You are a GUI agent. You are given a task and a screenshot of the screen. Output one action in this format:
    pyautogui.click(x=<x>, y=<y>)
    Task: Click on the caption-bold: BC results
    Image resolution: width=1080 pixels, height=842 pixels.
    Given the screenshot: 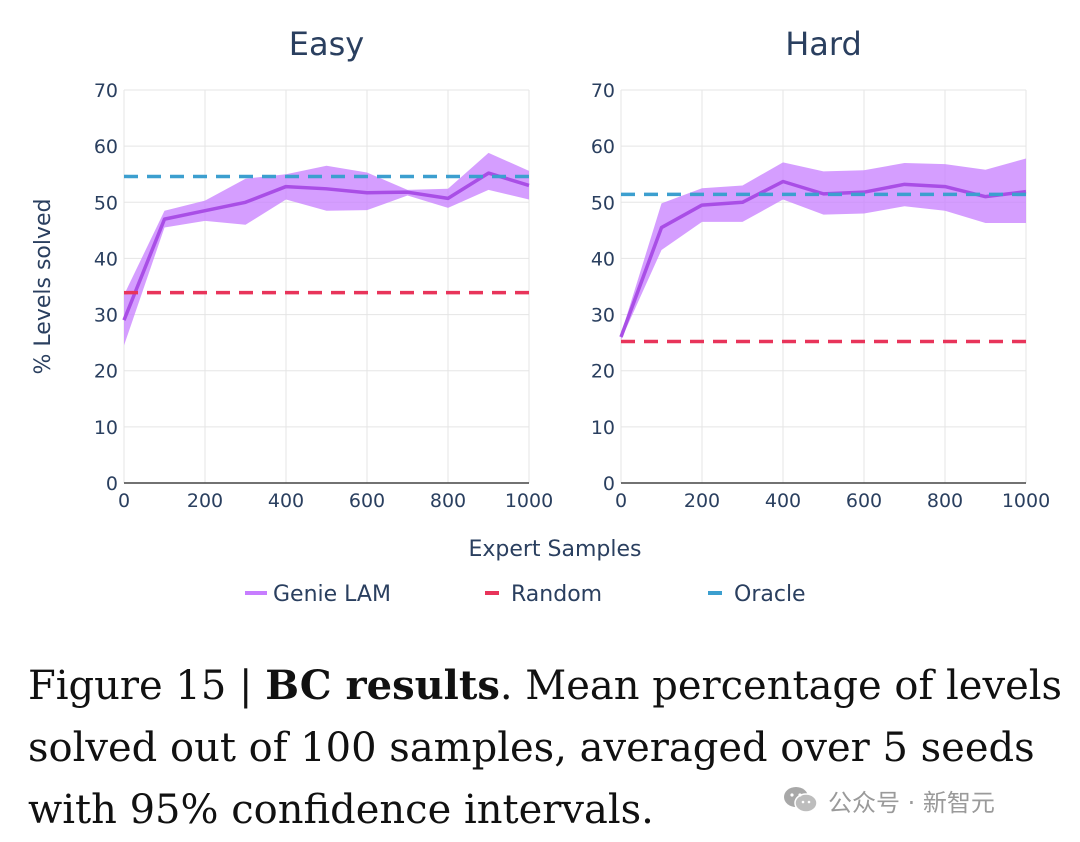 What is the action you would take?
    pyautogui.click(x=382, y=685)
    